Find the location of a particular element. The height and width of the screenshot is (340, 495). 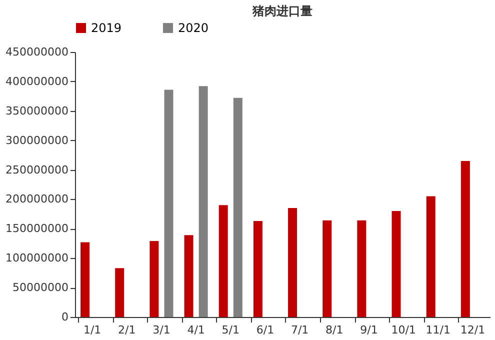

legend-label: 2019 is located at coordinates (106, 28).